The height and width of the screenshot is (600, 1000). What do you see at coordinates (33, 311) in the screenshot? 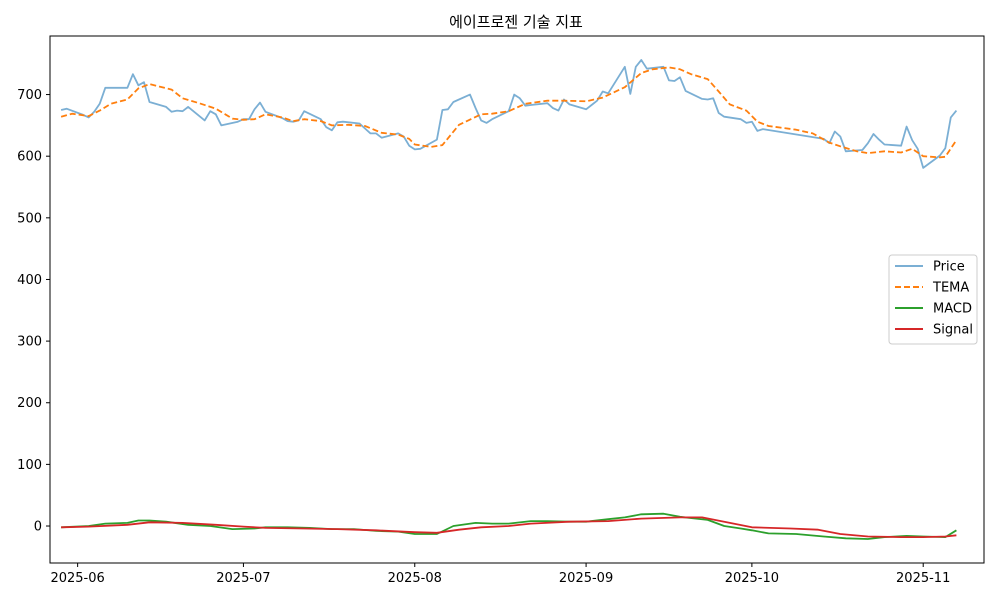
I see `y-axis: 0 100 200 300 400 500 600 700` at bounding box center [33, 311].